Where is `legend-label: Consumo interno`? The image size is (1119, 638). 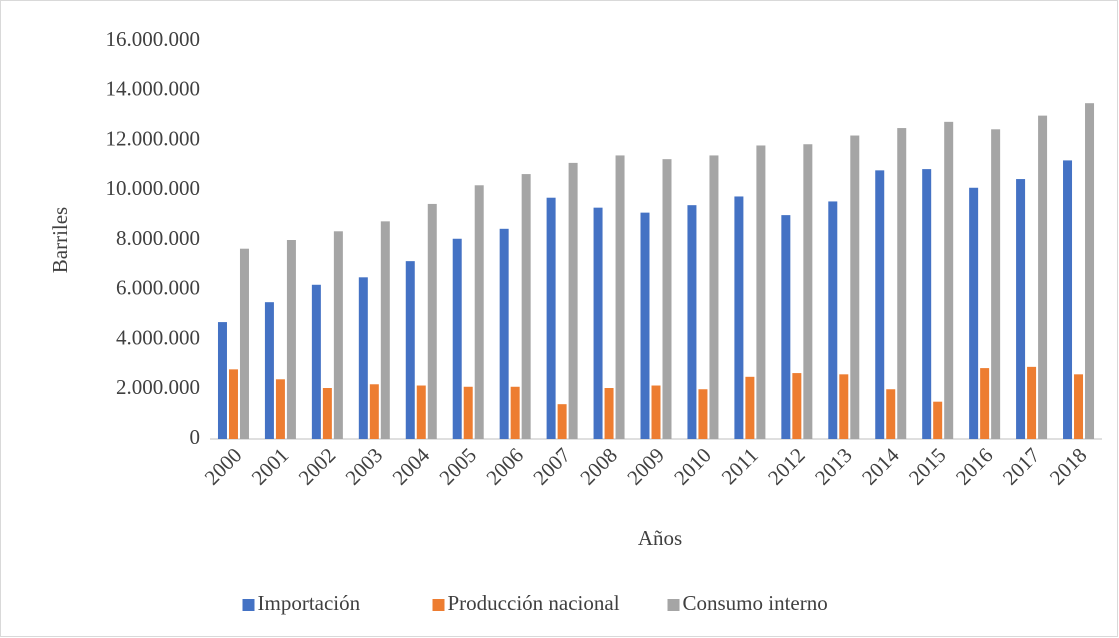 legend-label: Consumo interno is located at coordinates (755, 603).